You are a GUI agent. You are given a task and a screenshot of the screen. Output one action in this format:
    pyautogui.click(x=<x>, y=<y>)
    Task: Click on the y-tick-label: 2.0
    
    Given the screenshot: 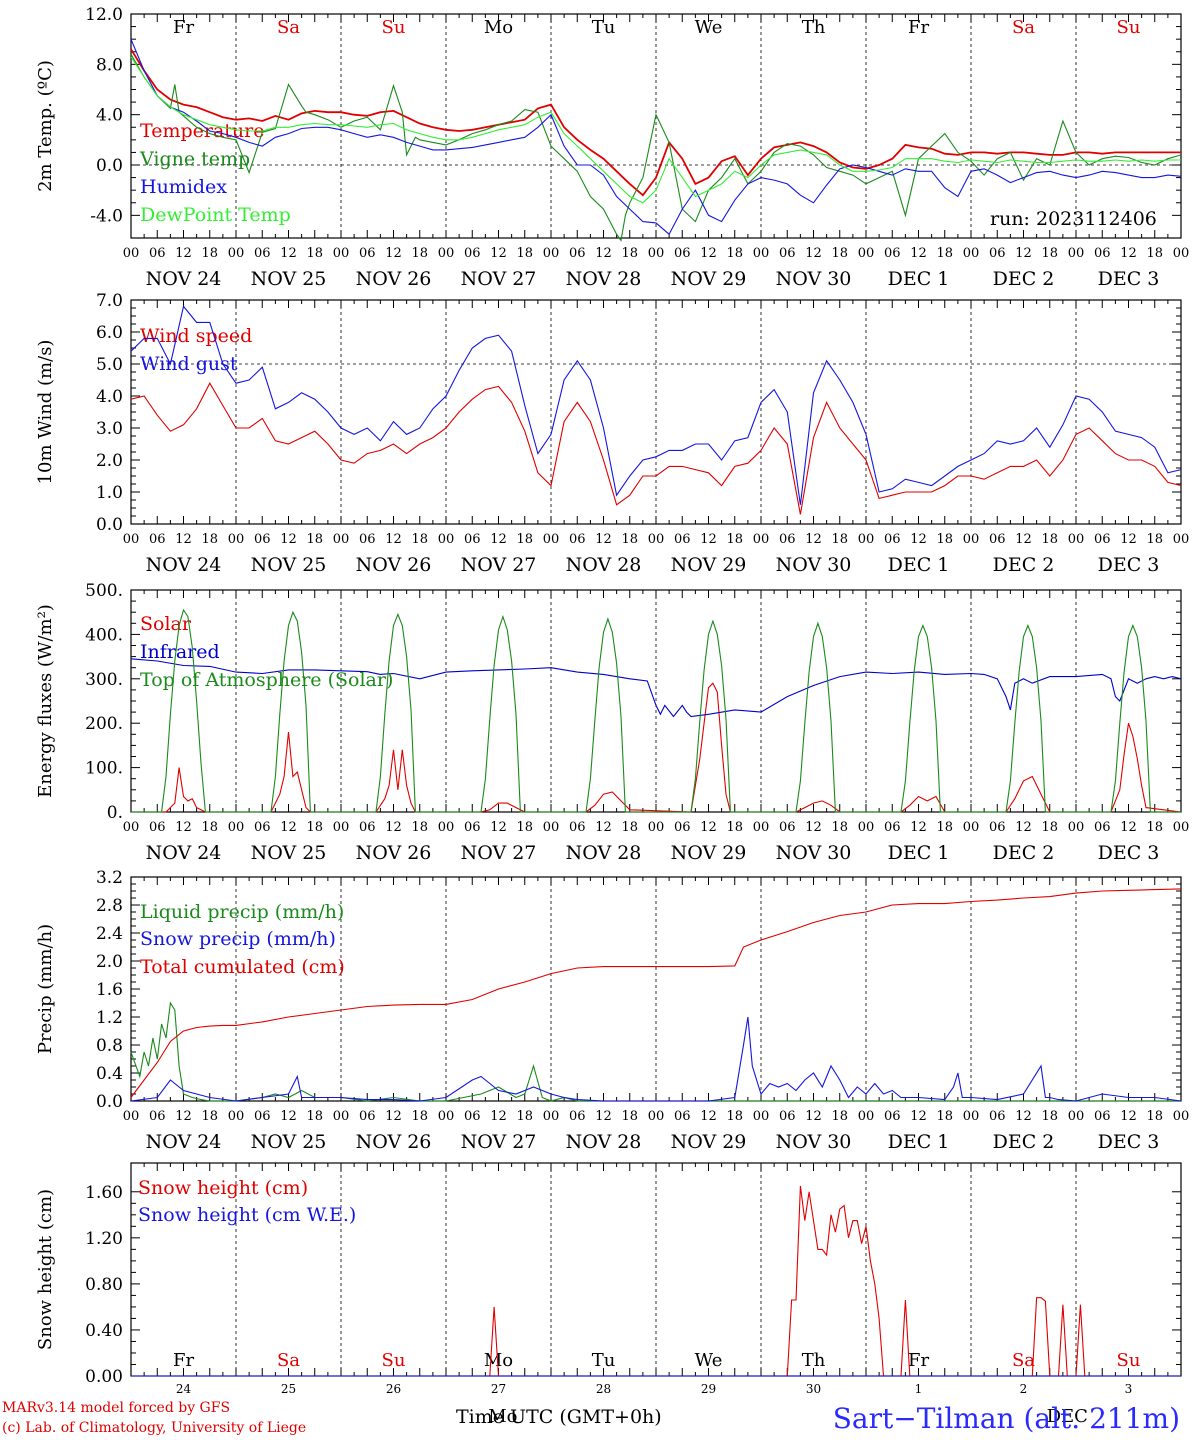 What is the action you would take?
    pyautogui.click(x=109, y=461)
    